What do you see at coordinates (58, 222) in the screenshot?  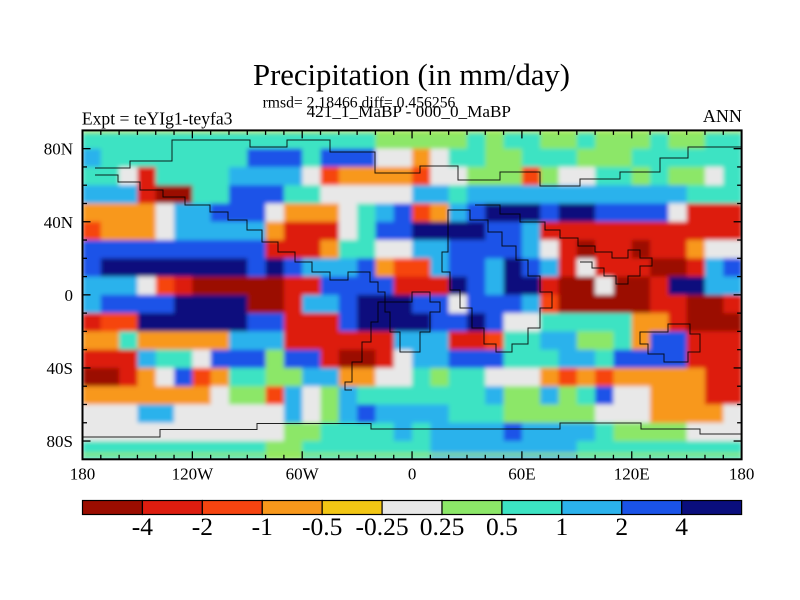 I see `svg-text: 40N` at bounding box center [58, 222].